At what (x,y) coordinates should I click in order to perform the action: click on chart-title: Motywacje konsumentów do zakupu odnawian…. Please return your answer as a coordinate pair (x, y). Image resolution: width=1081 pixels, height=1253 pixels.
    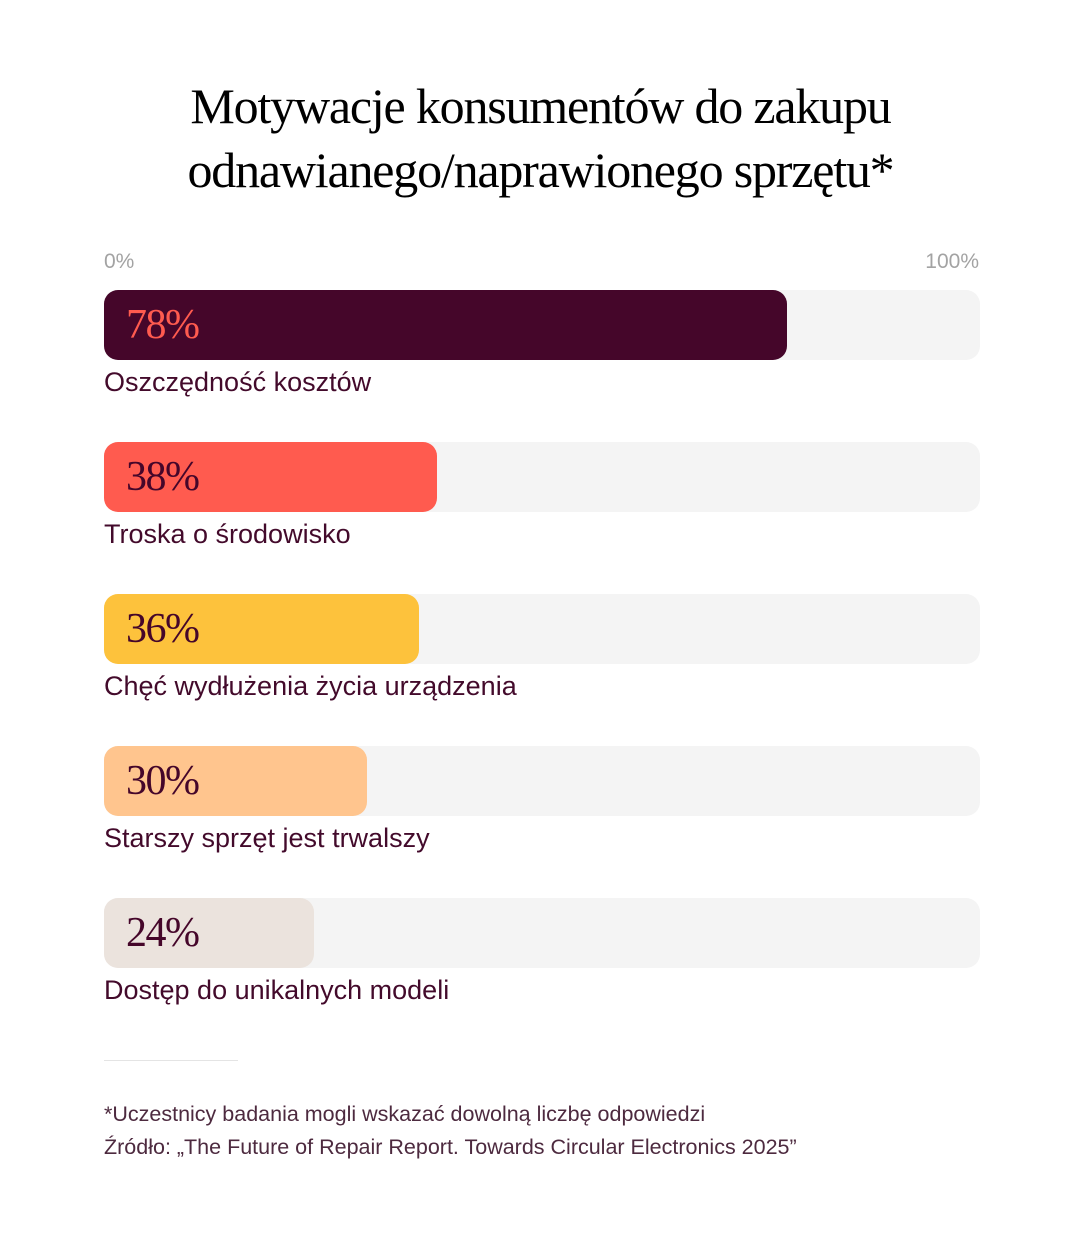
    Looking at the image, I should click on (540, 138).